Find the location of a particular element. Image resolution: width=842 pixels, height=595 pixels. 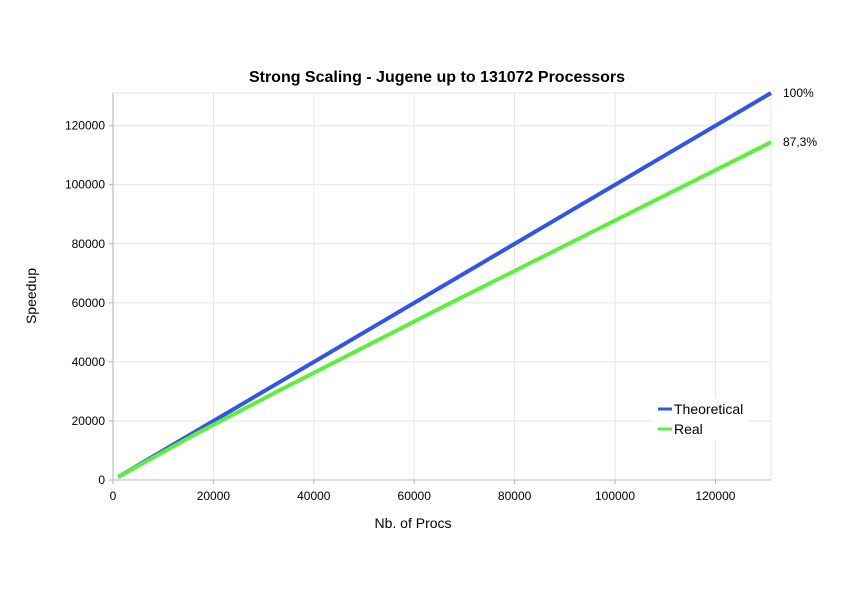

x-axis-label: Nb. of Procs is located at coordinates (412, 523).